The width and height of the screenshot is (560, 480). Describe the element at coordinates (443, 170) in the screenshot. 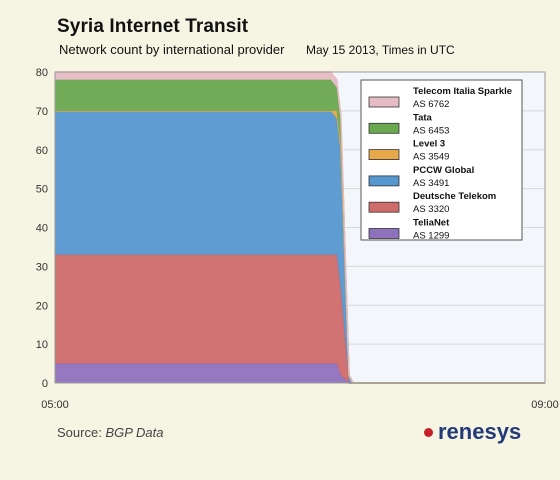

I see `legend-name: PCCW Global` at that location.